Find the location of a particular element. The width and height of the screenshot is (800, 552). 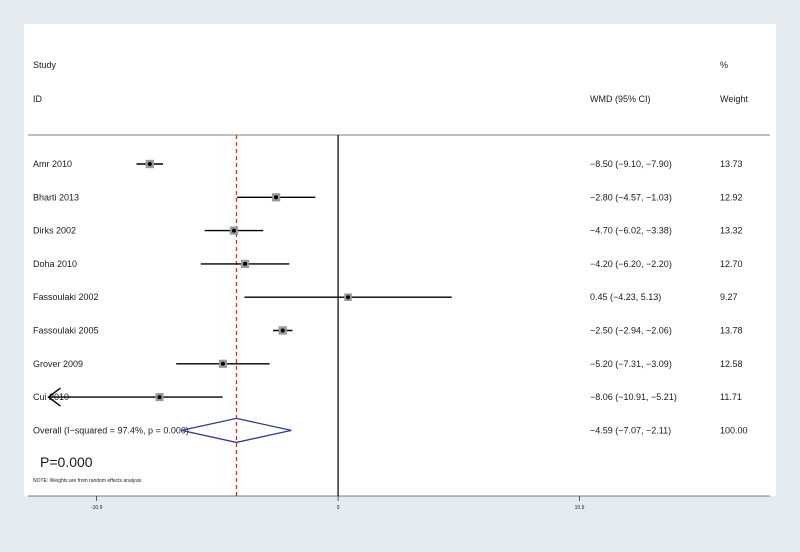

study-ci-text: 0.45 (−4.23, 5.13) is located at coordinates (625, 297).